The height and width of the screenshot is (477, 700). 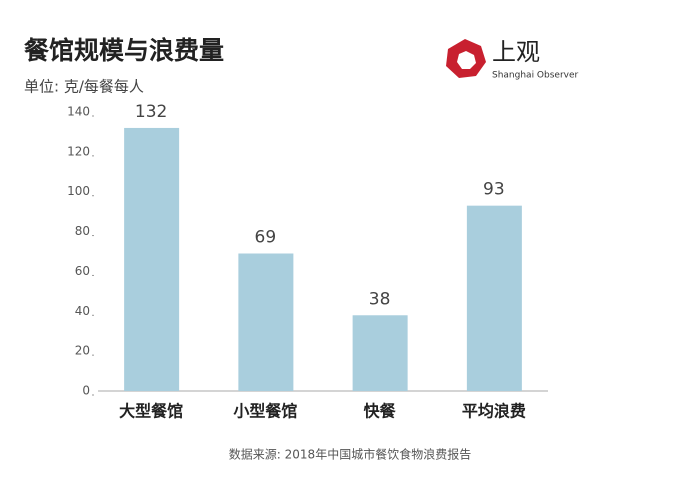 I want to click on y-tick-label: 60, so click(x=82, y=271).